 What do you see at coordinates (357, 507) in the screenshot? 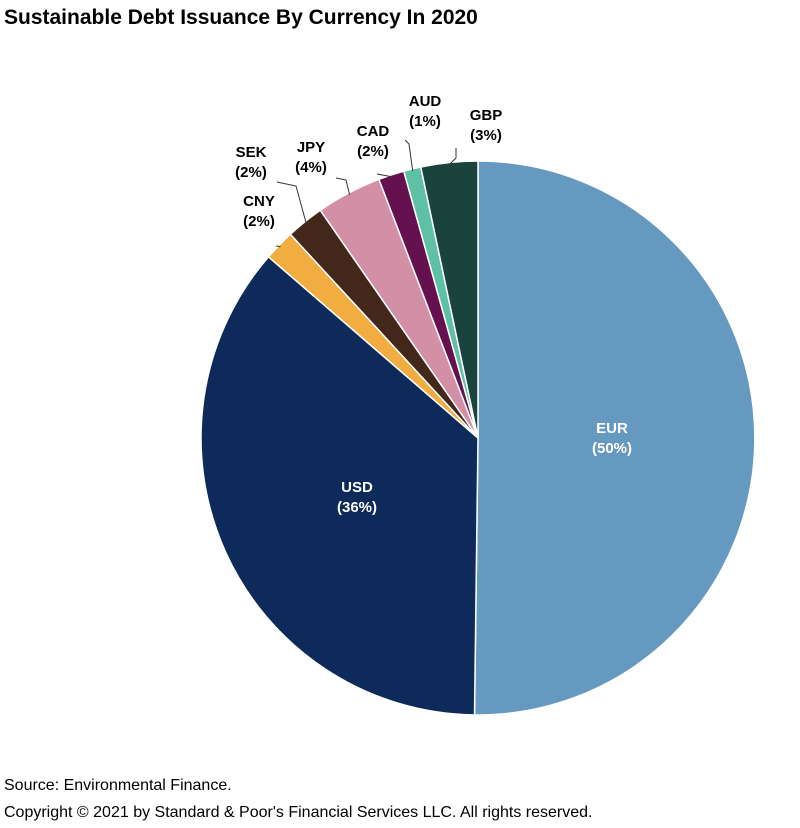
I see `slice-value-usd: (36%)` at bounding box center [357, 507].